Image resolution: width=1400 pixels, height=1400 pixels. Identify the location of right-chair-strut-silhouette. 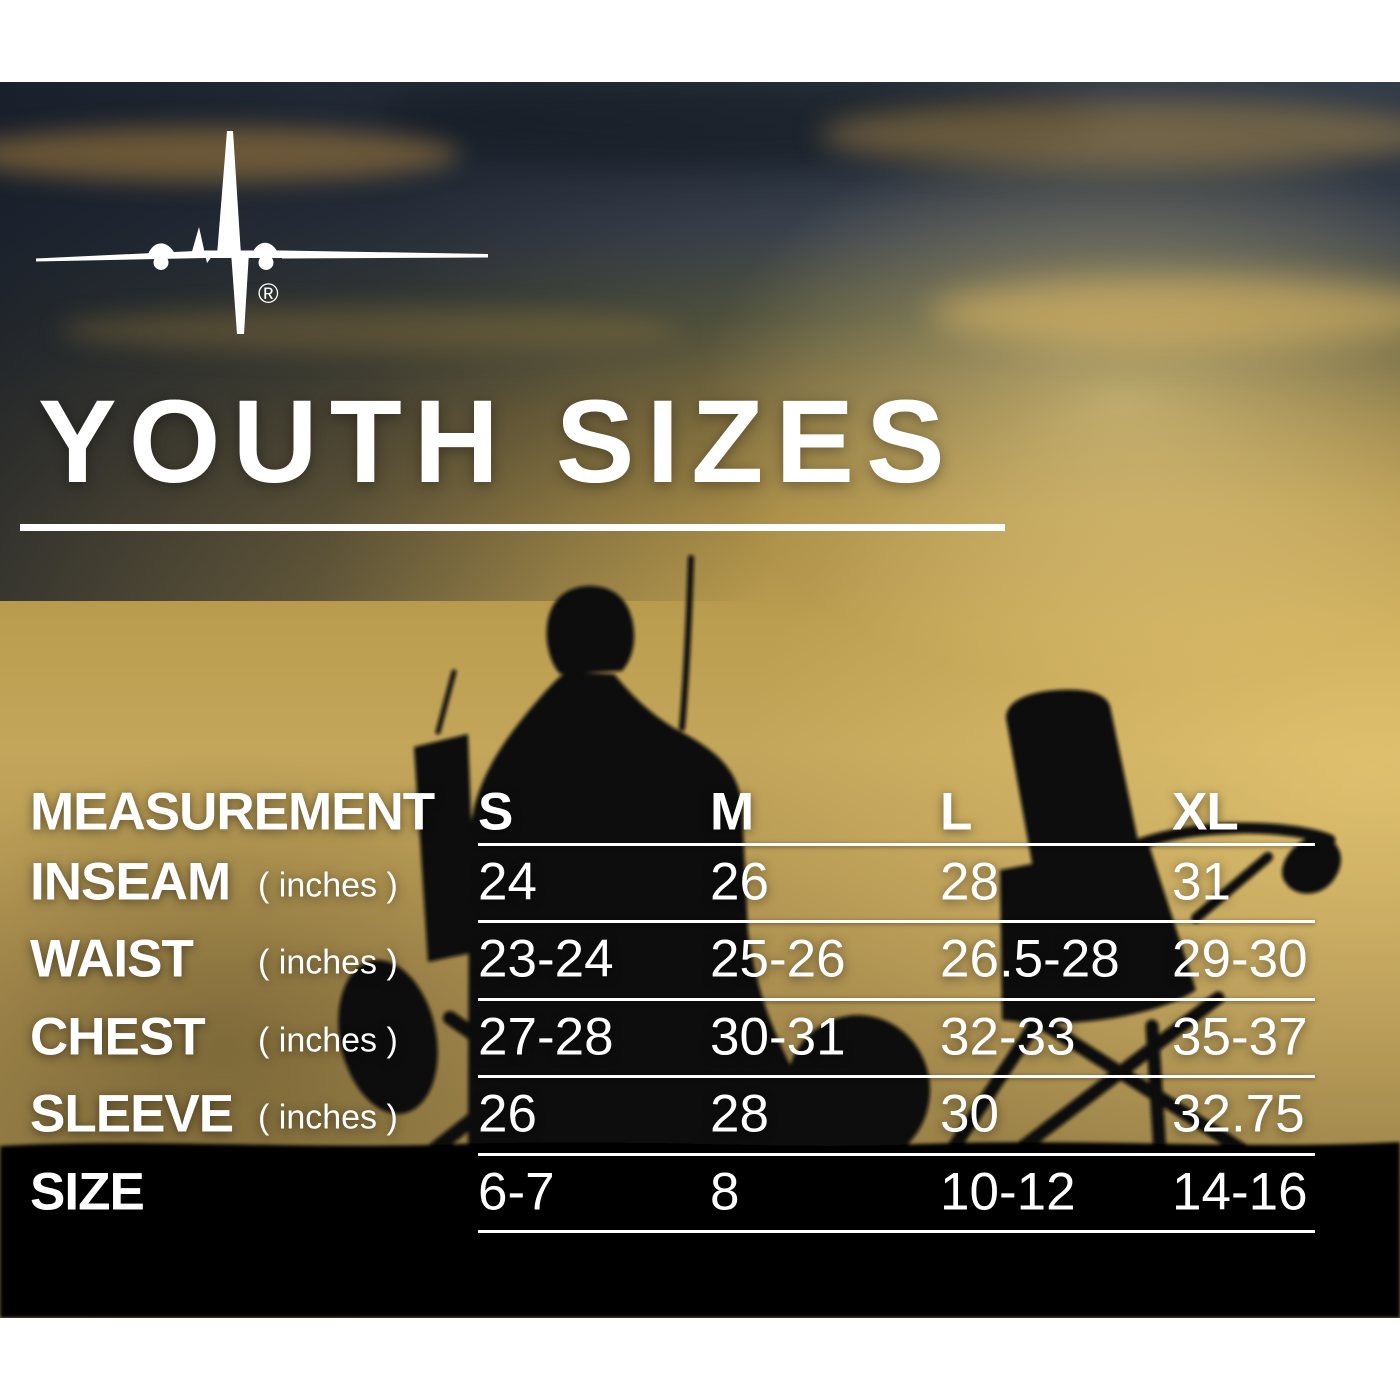
(1232, 887).